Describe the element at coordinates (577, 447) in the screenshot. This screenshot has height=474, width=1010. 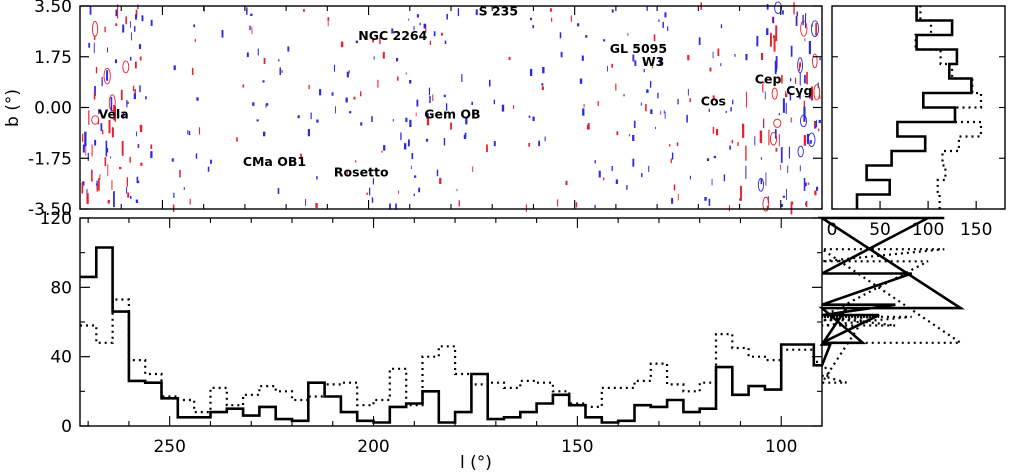
I see `longitude-histogram-x-tick-label: 150` at that location.